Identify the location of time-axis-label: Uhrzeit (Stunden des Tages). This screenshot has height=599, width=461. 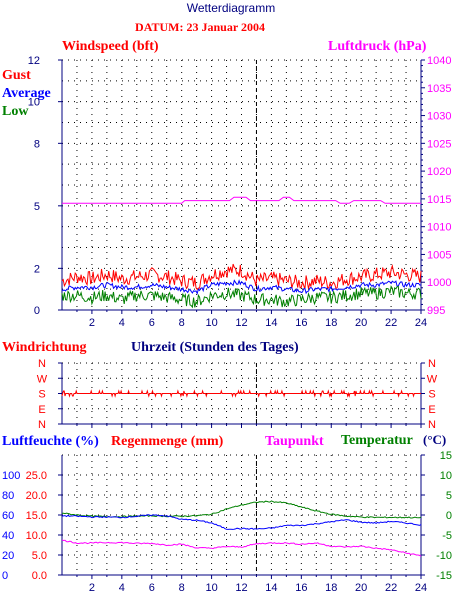
(215, 347).